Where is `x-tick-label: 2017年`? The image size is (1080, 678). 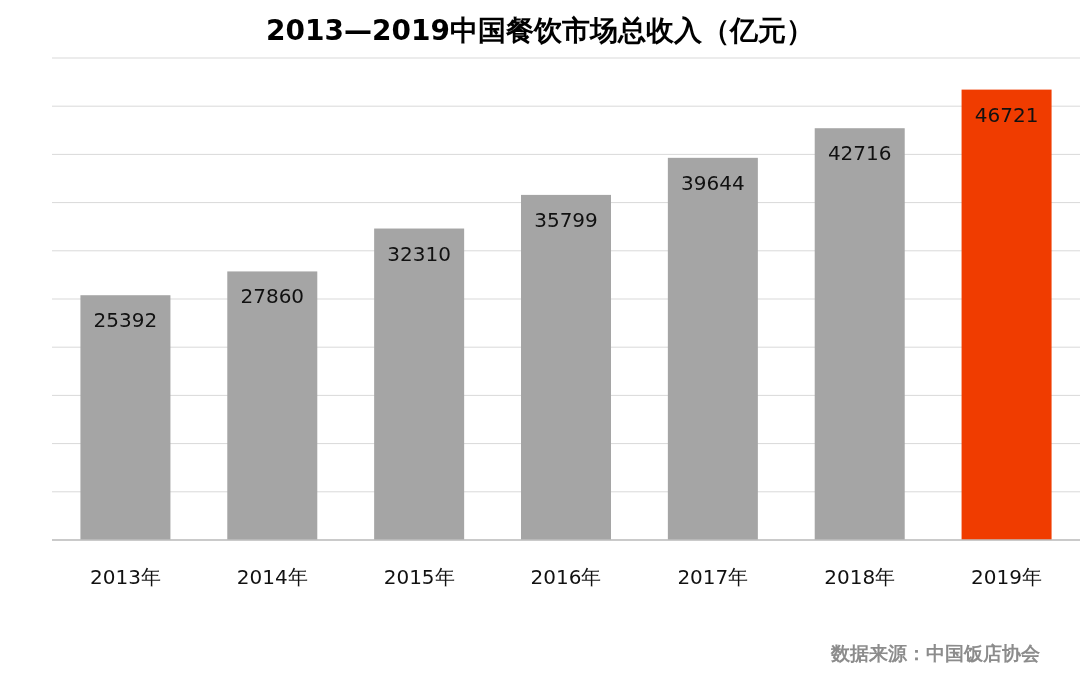 x-tick-label: 2017年 is located at coordinates (713, 577).